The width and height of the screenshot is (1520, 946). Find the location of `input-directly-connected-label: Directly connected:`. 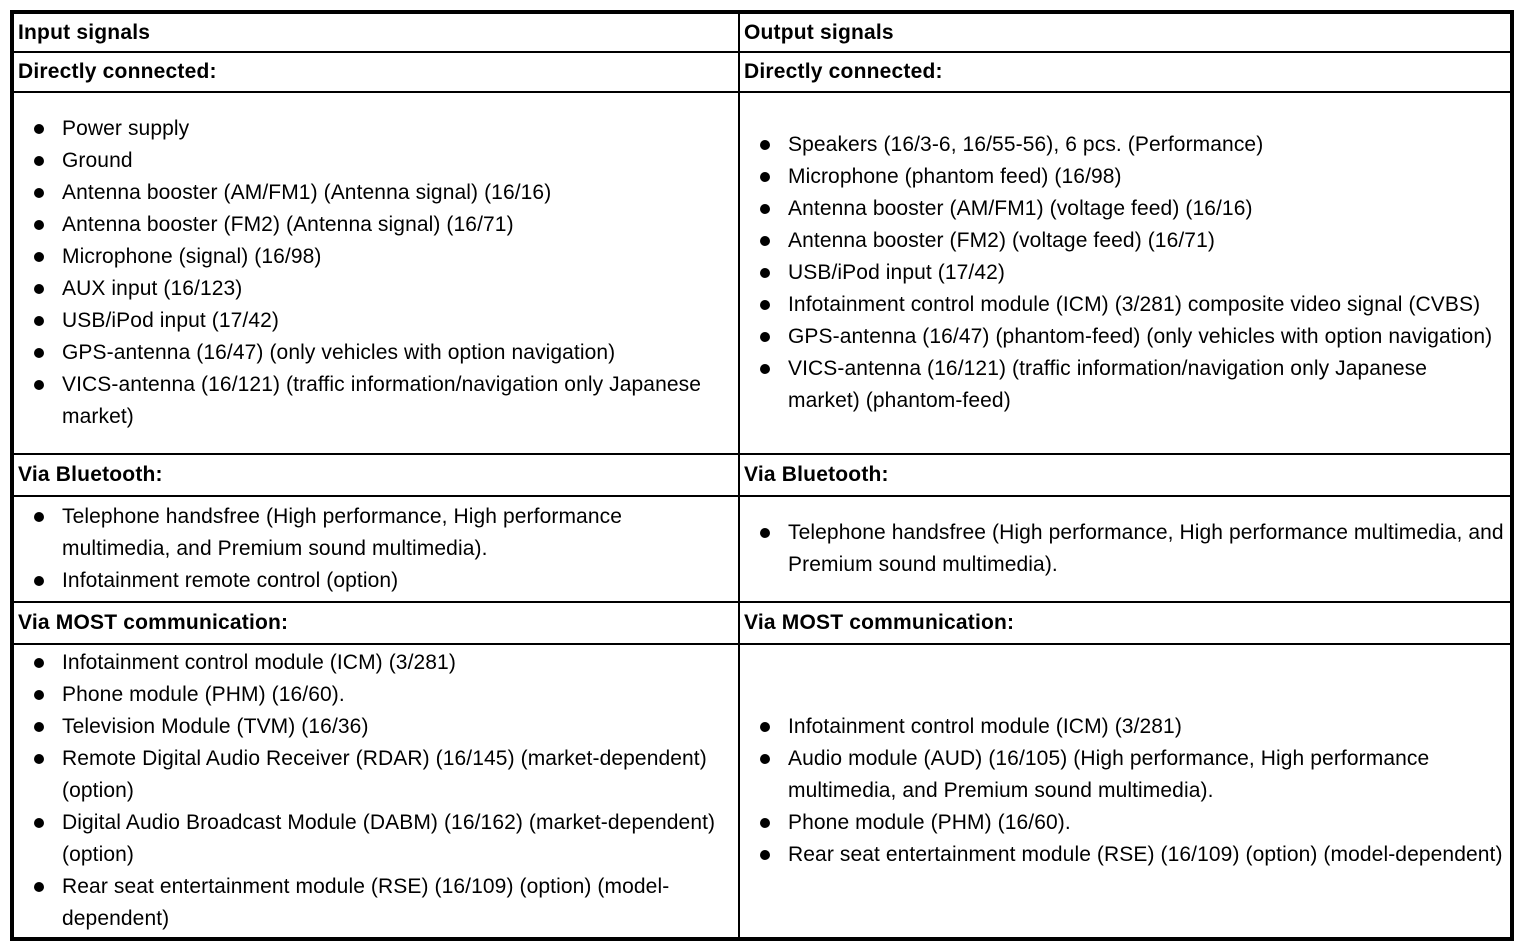

input-directly-connected-label: Directly connected: is located at coordinates (375, 72).